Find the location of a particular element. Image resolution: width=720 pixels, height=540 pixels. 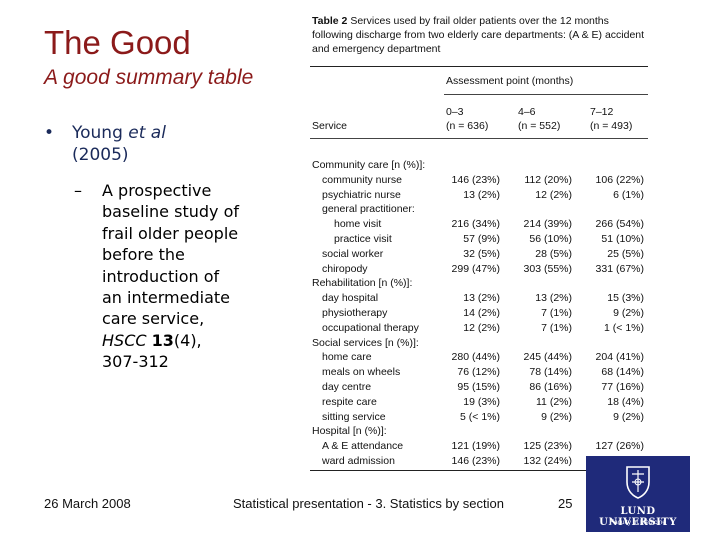

row-value-col-2: 112 (20%) is located at coordinates (548, 179).